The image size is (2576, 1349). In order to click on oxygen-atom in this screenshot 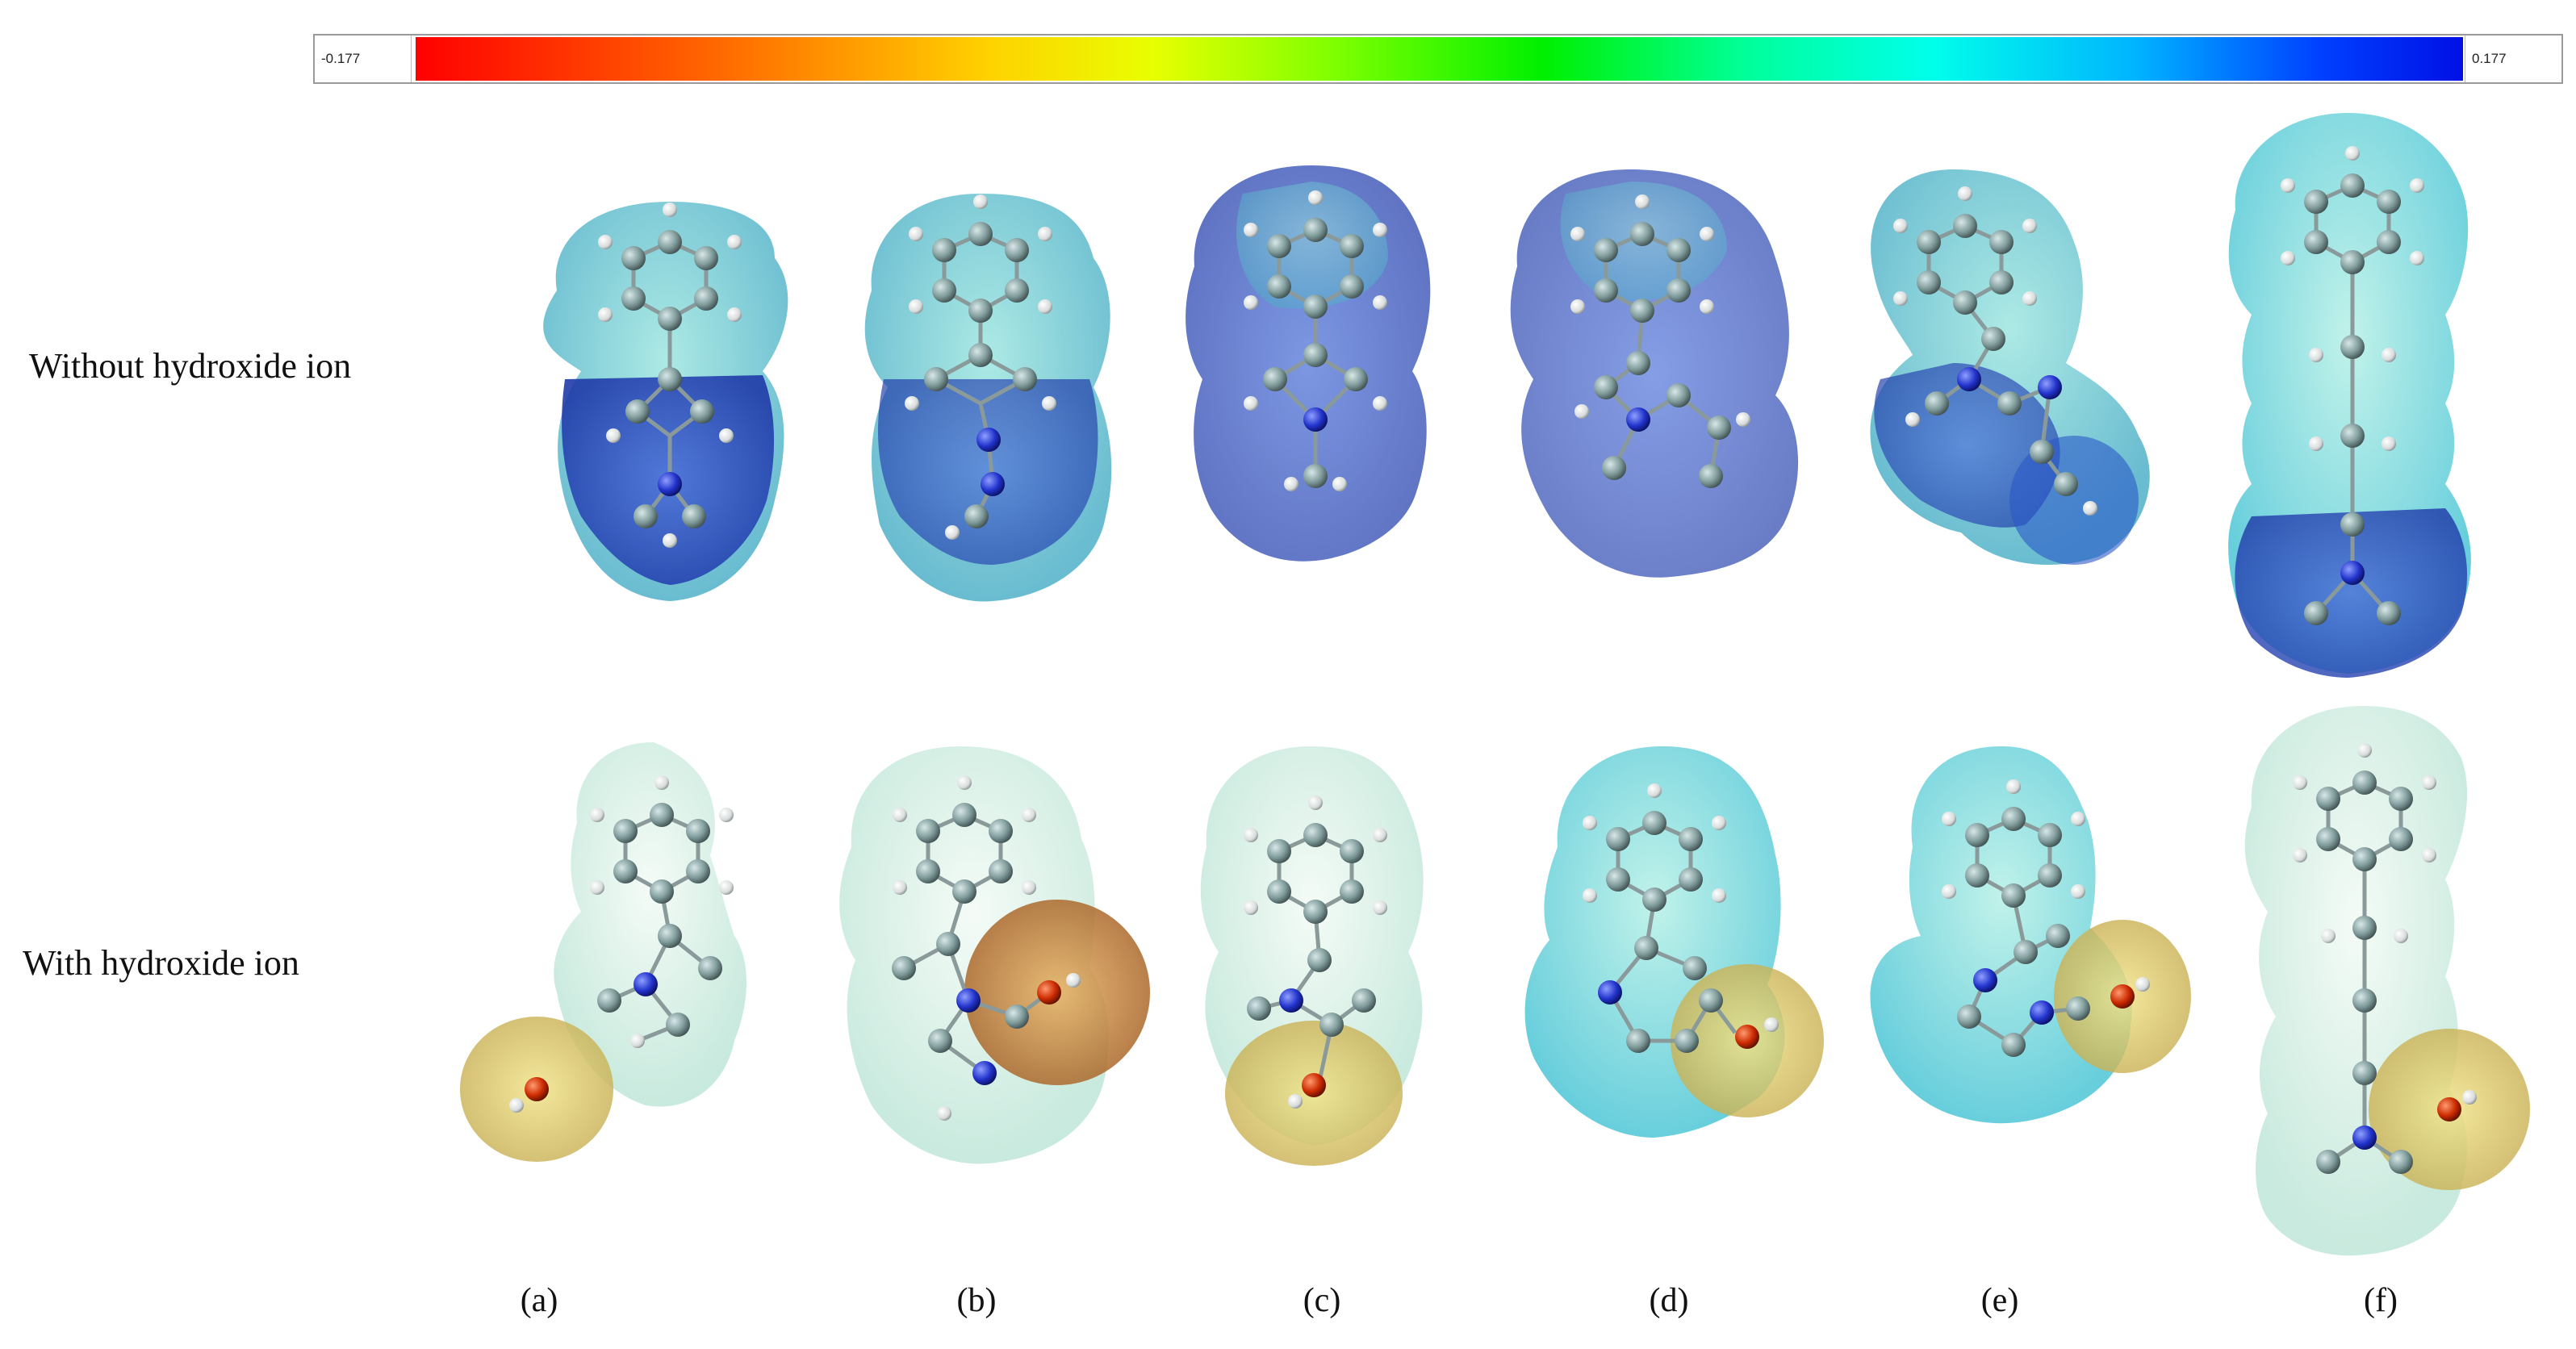, I will do `click(1049, 992)`.